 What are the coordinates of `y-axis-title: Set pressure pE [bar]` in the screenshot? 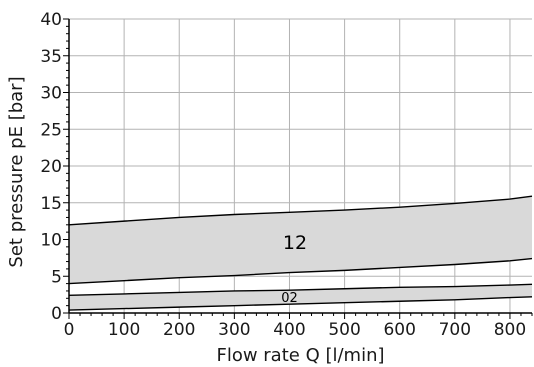 It's located at (16, 171).